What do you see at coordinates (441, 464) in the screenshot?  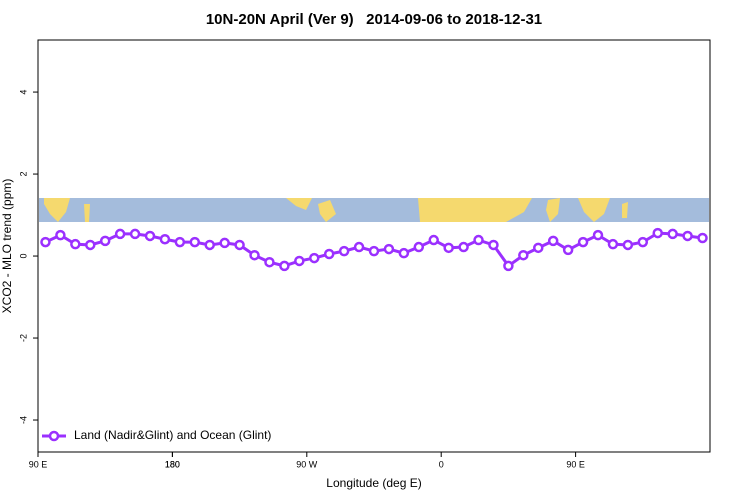 I see `x-tick-label: 0` at bounding box center [441, 464].